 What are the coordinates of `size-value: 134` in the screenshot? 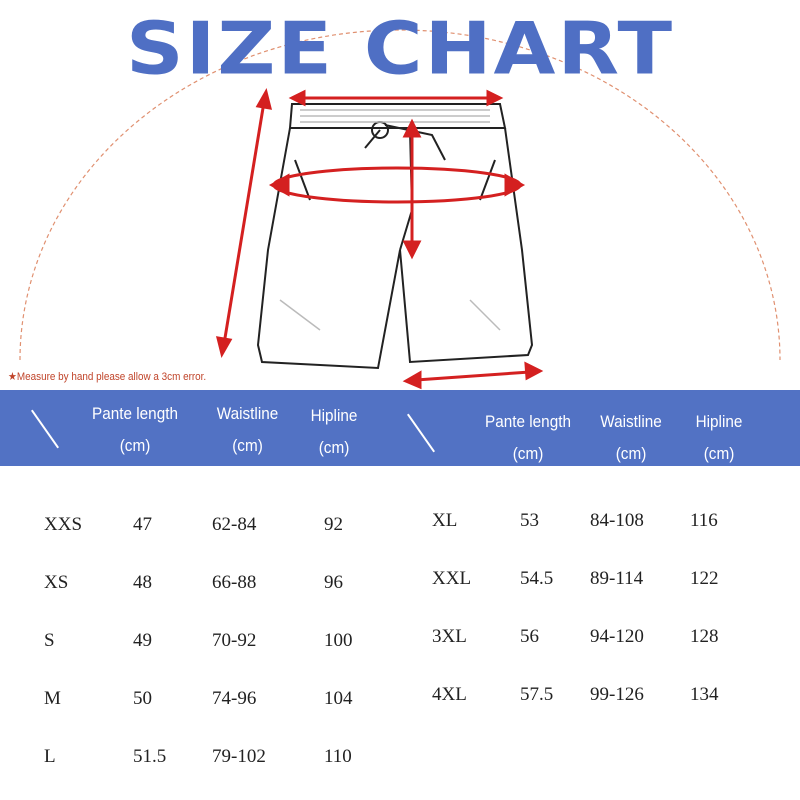 It's located at (704, 694).